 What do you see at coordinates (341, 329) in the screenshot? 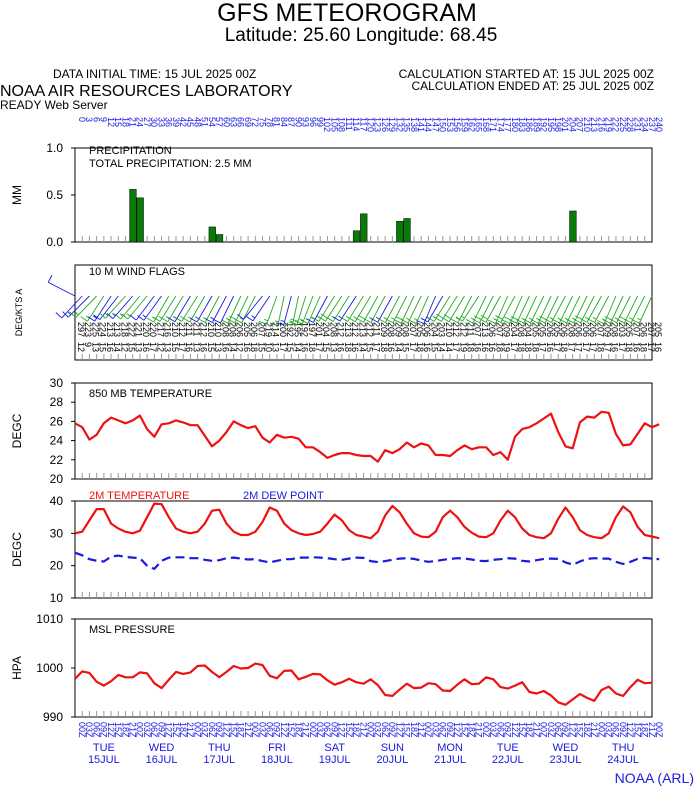
I see `wind-dir-label: 212` at bounding box center [341, 329].